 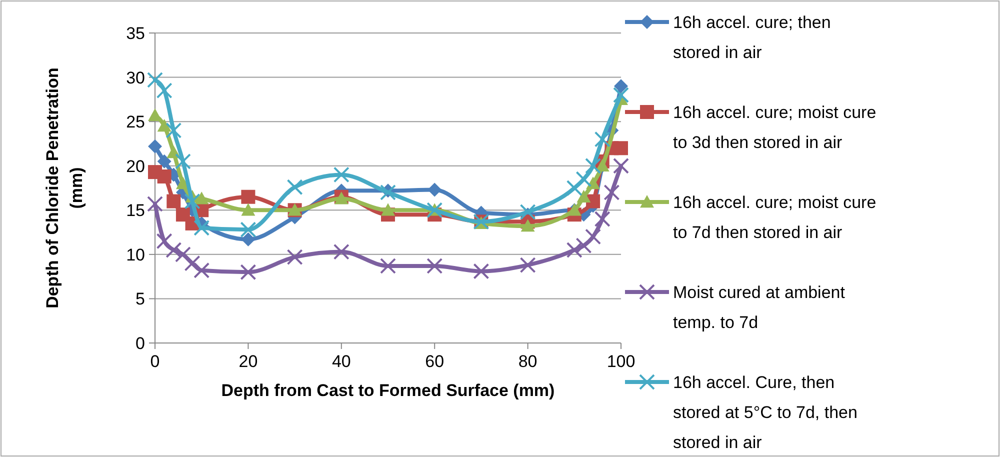 I want to click on y-tick-label: 15, so click(x=135, y=210).